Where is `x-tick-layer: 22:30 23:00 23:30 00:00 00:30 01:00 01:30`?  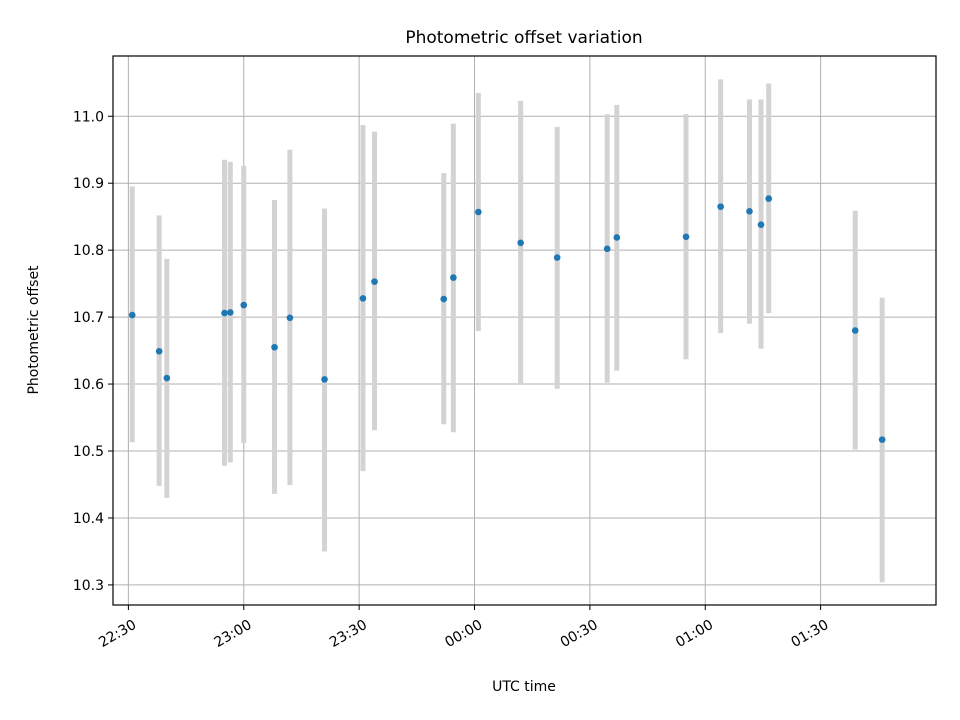 x-tick-layer: 22:30 23:00 23:30 00:00 00:30 01:00 01:30 is located at coordinates (463, 628).